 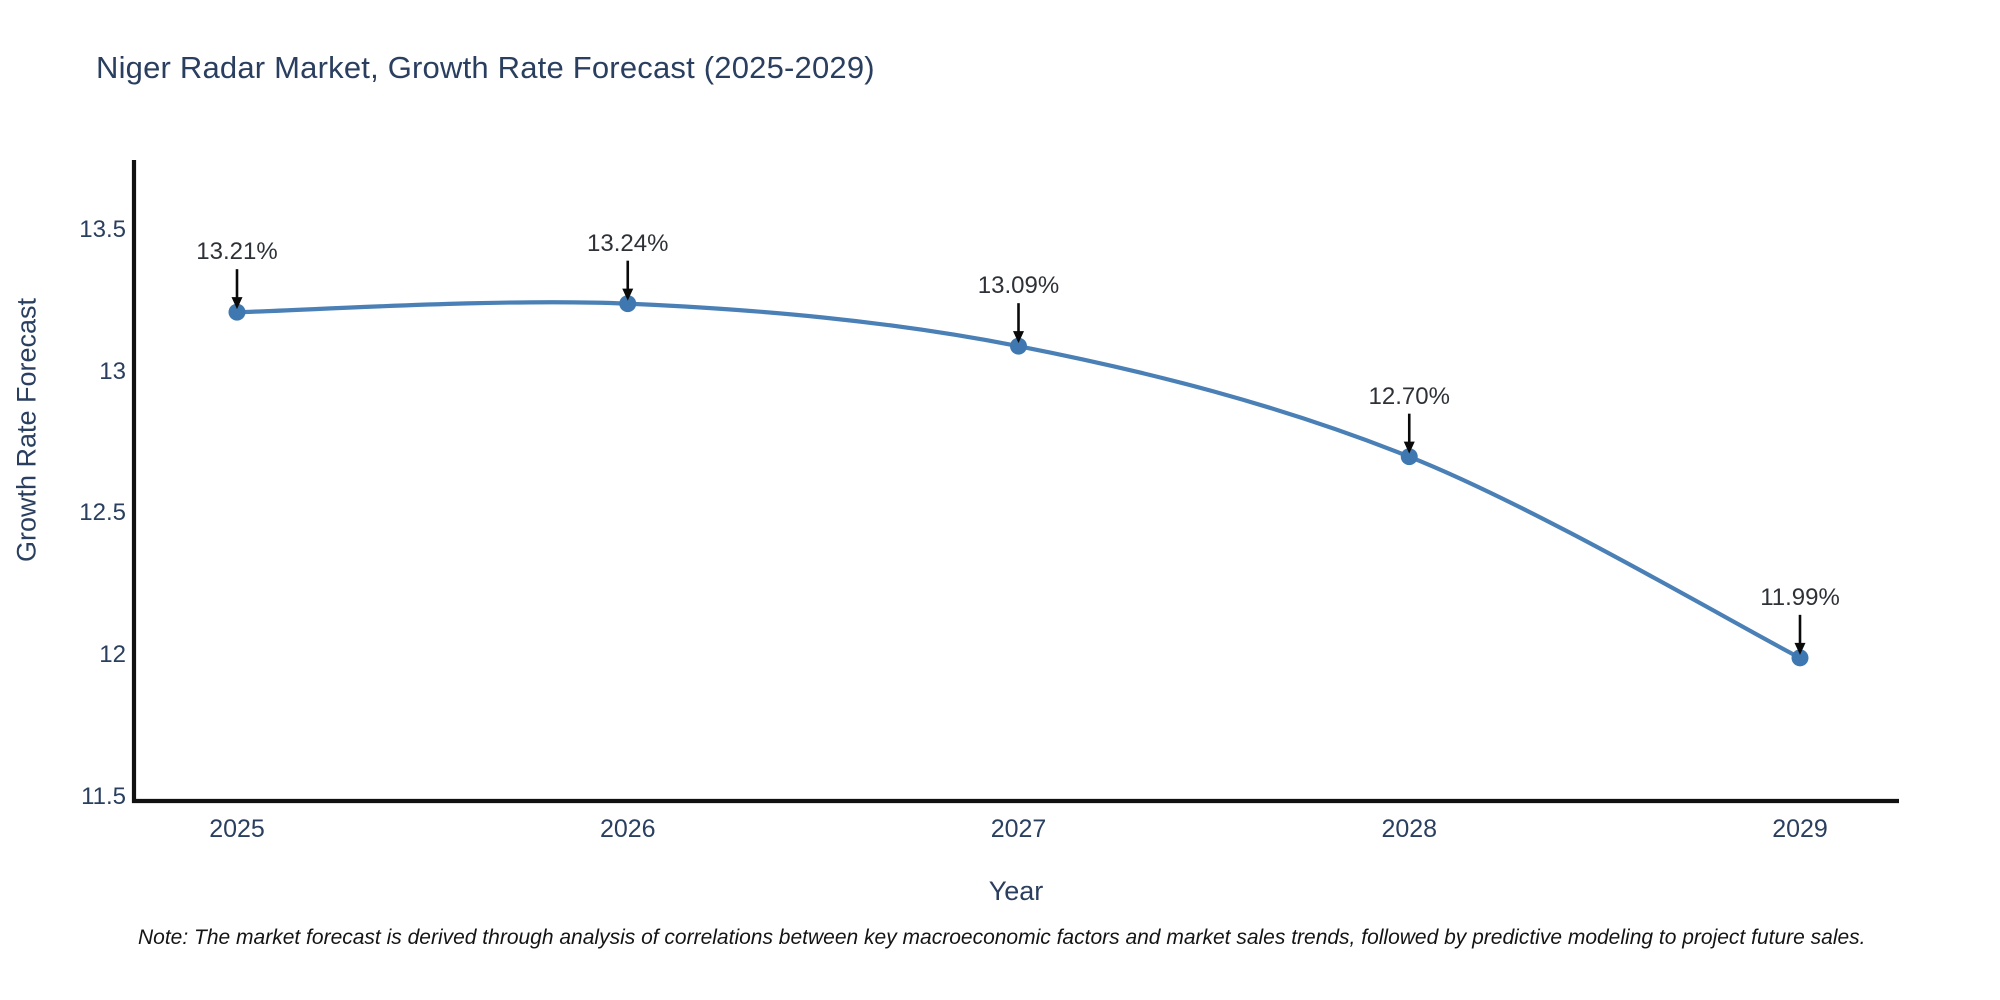 What do you see at coordinates (1800, 829) in the screenshot?
I see `x-tick-label: 2029` at bounding box center [1800, 829].